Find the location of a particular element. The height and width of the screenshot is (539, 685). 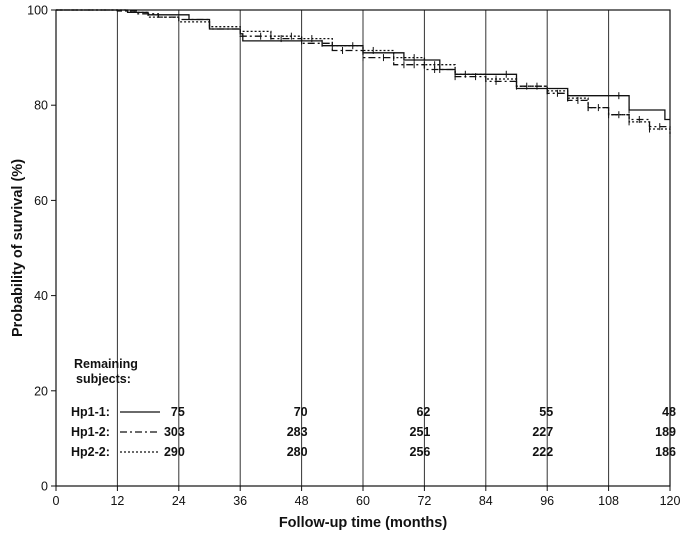

risk-count-1-4: 189 is located at coordinates (665, 432).